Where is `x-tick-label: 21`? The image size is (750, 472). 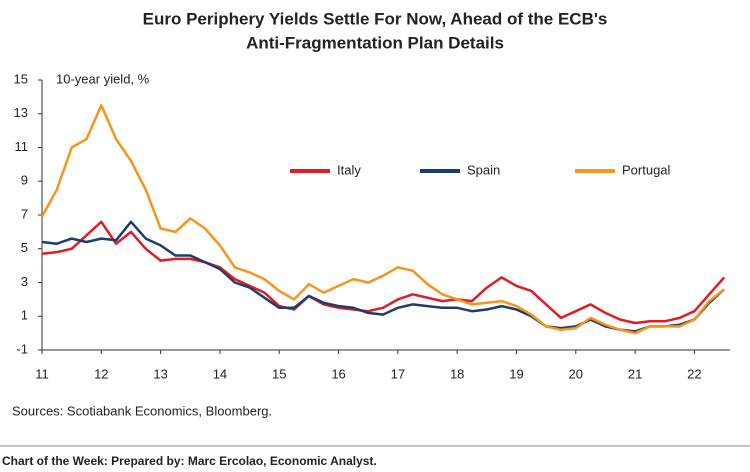
x-tick-label: 21 is located at coordinates (635, 373).